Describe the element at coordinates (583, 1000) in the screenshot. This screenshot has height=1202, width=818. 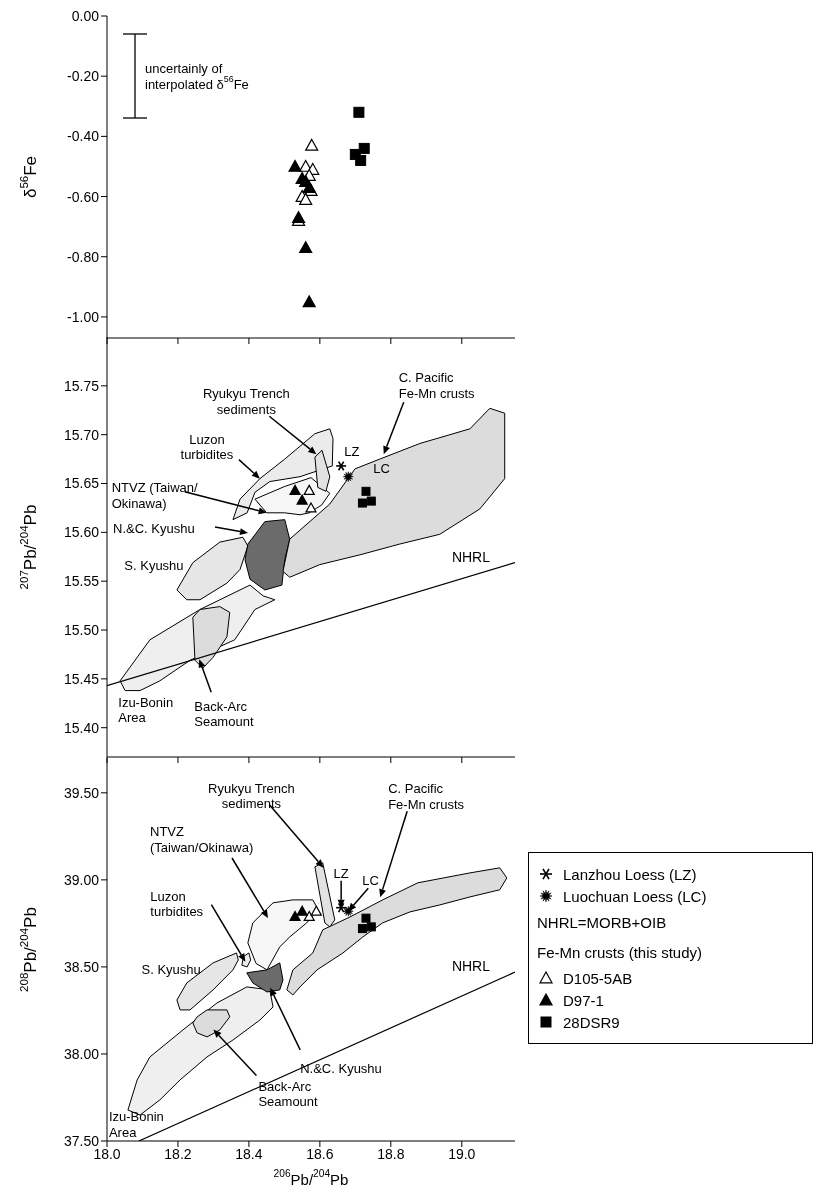
I see `legend-label: D97-1` at that location.